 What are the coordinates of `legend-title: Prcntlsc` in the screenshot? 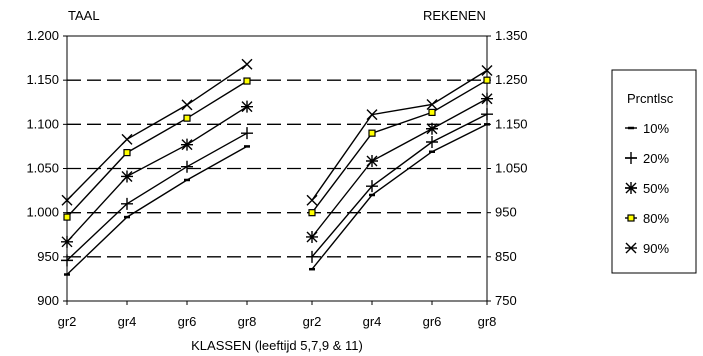 It's located at (650, 98).